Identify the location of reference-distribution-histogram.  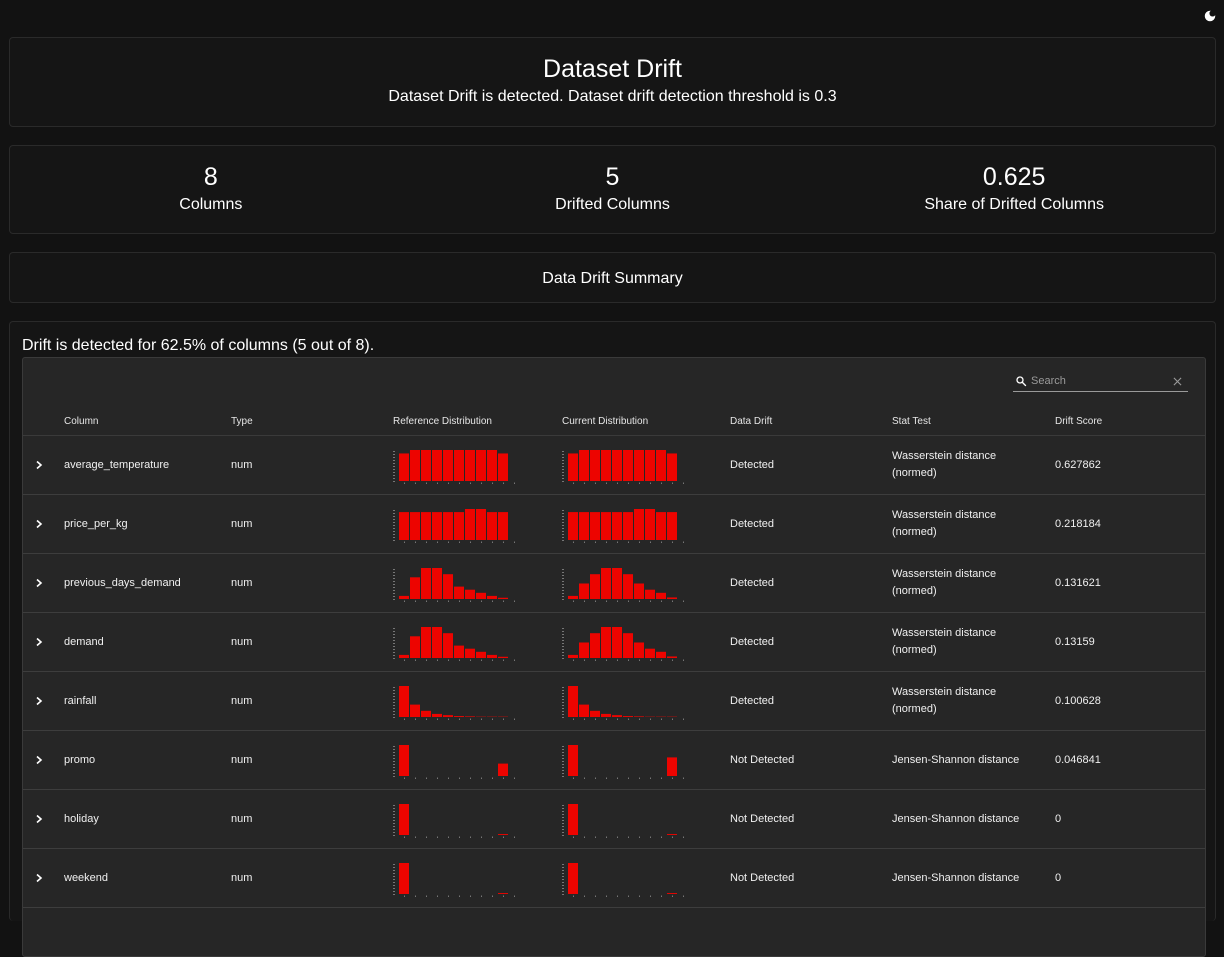
(459, 643).